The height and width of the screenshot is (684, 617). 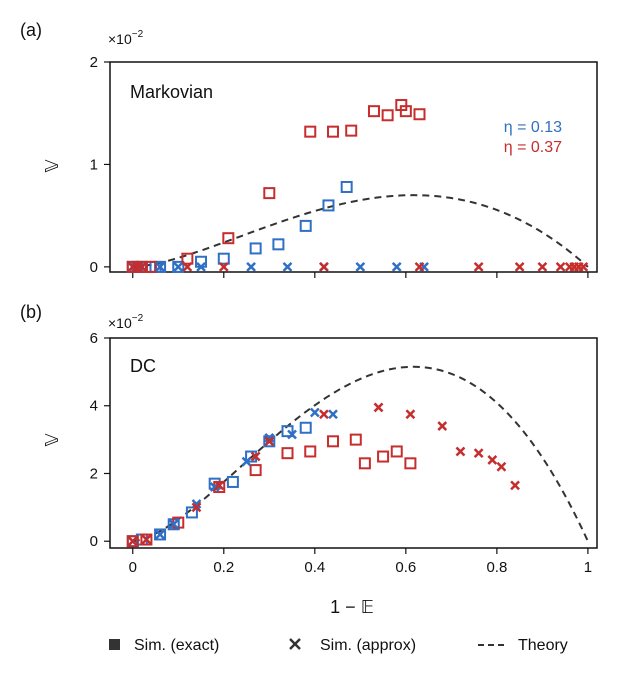 What do you see at coordinates (171, 92) in the screenshot?
I see `panel-a-title: Markovian` at bounding box center [171, 92].